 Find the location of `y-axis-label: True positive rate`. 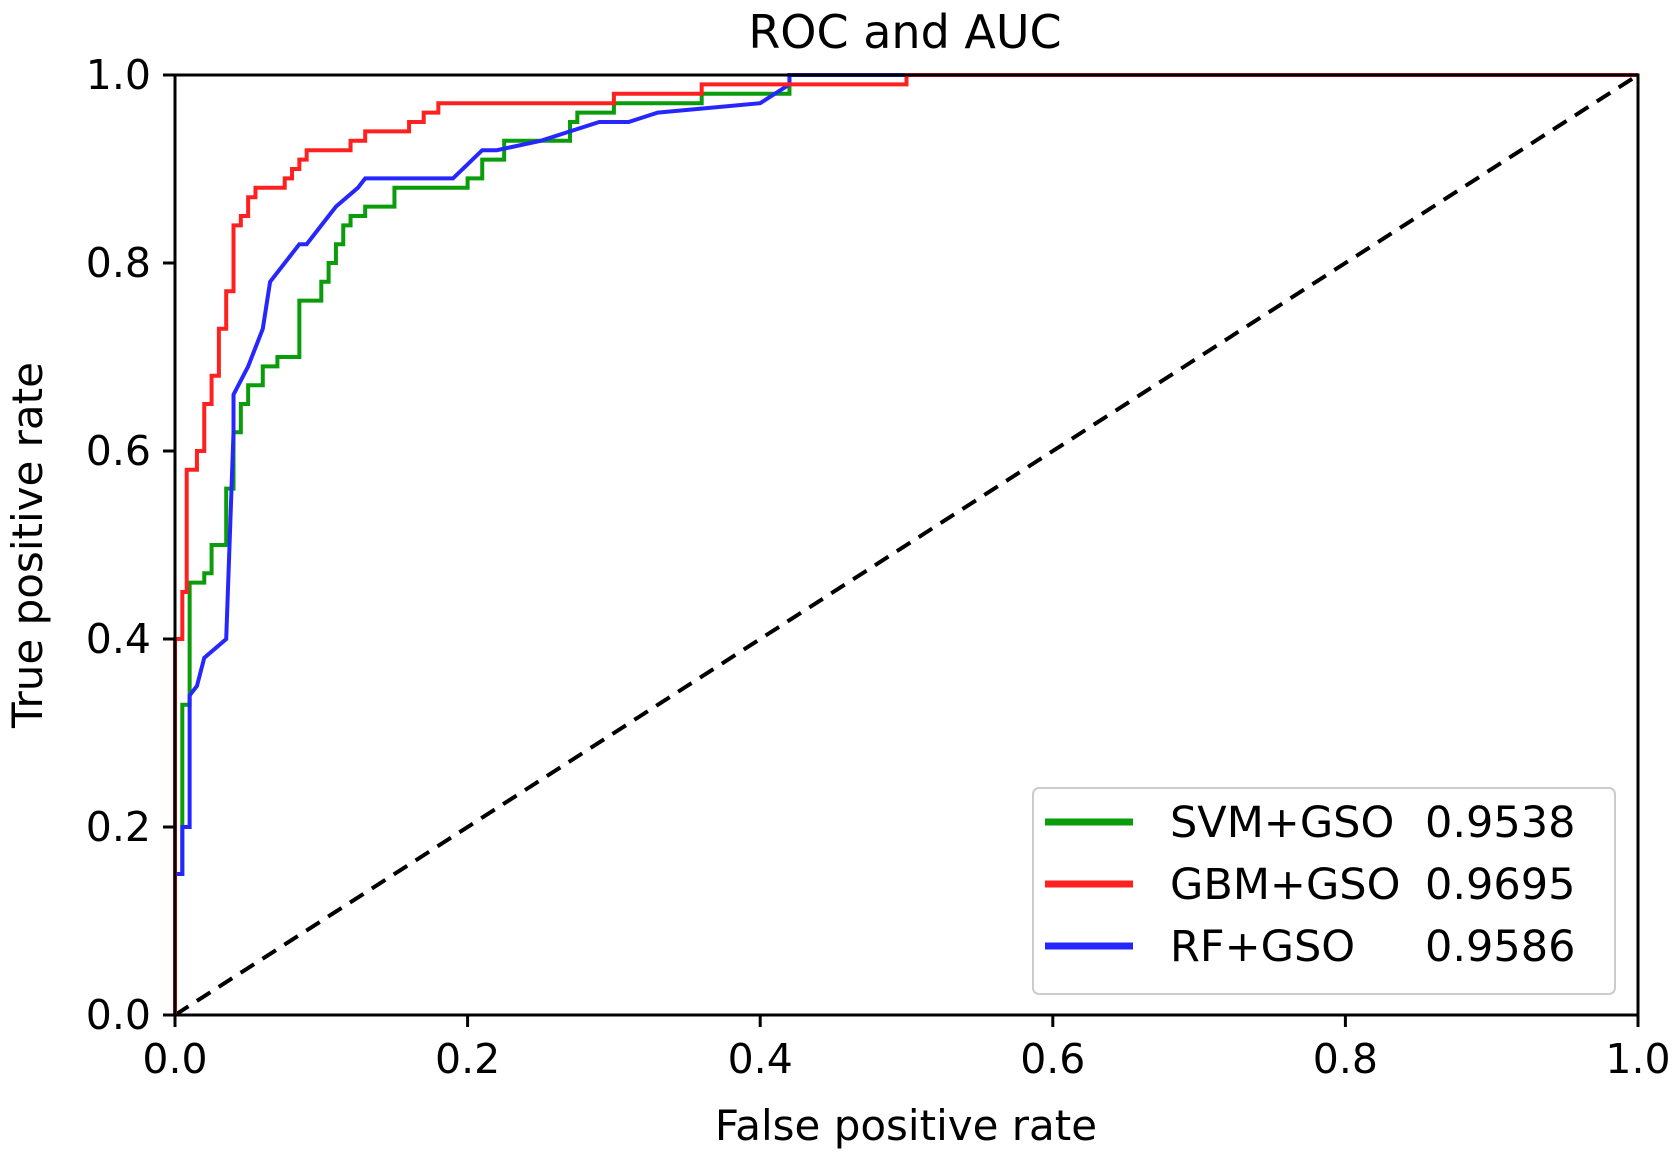

y-axis-label: True positive rate is located at coordinates (27, 545).